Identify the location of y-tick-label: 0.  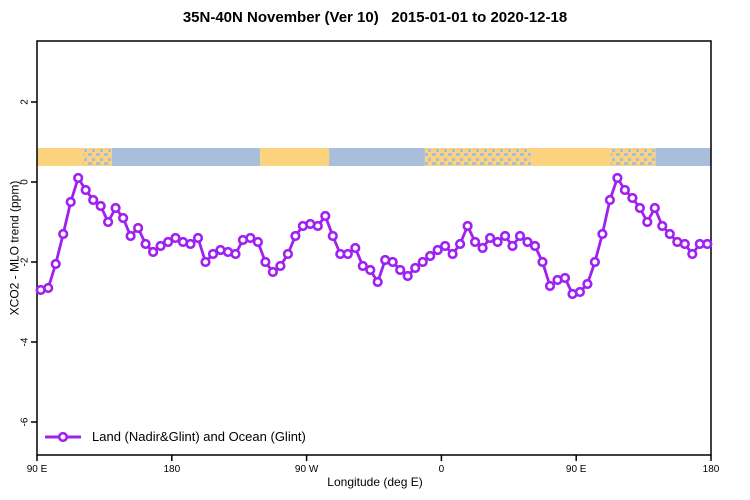
(25, 182).